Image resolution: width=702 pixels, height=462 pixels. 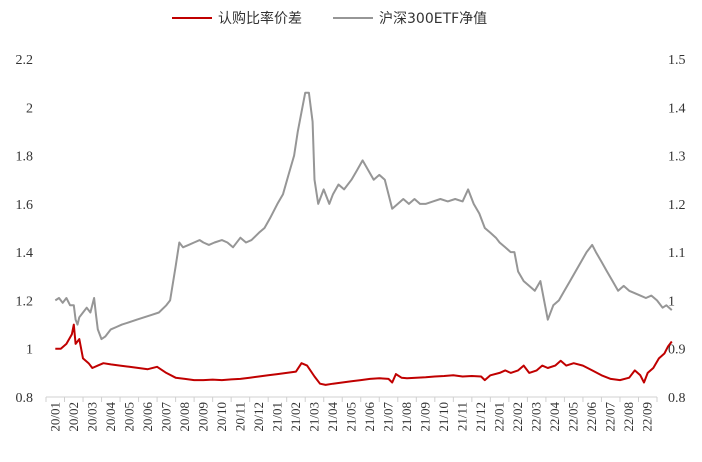 I want to click on y-right-tick-label: 1.4, so click(x=677, y=108).